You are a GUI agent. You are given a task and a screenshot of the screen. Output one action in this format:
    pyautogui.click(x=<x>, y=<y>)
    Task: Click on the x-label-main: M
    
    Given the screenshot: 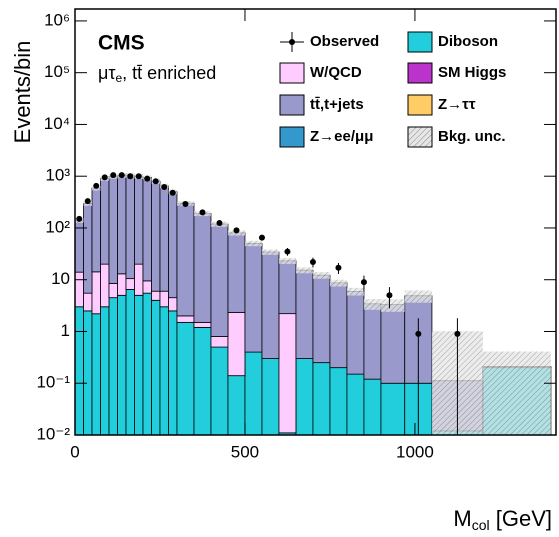 What is the action you would take?
    pyautogui.click(x=462, y=518)
    